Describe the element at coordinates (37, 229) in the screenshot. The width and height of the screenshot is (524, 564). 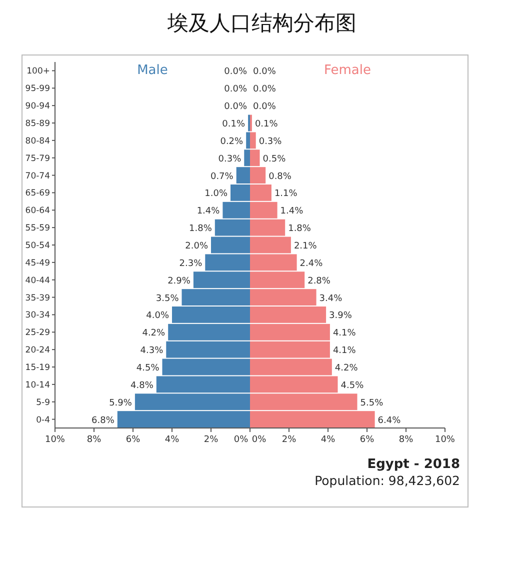
I see `y-tick-label: 55-59` at that location.